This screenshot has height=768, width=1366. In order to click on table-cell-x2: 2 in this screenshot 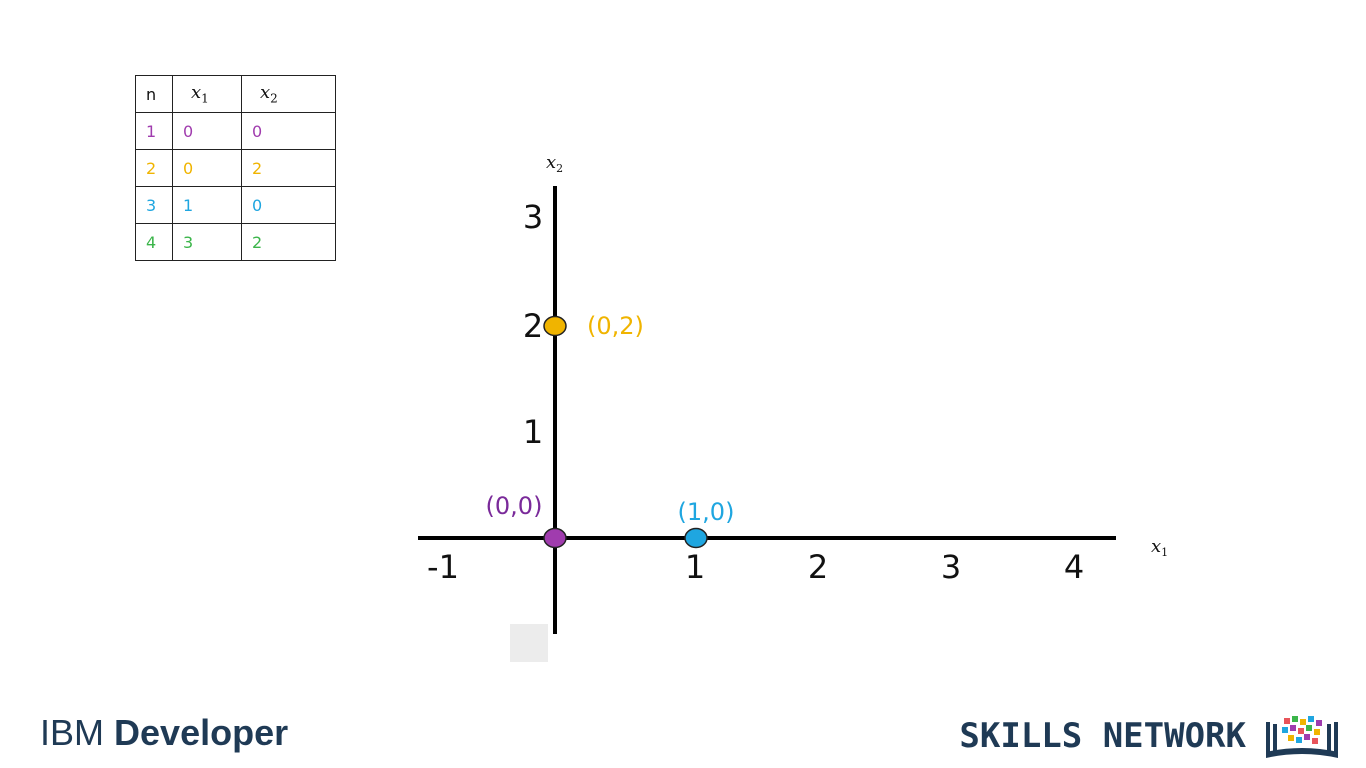, I will do `click(288, 242)`.